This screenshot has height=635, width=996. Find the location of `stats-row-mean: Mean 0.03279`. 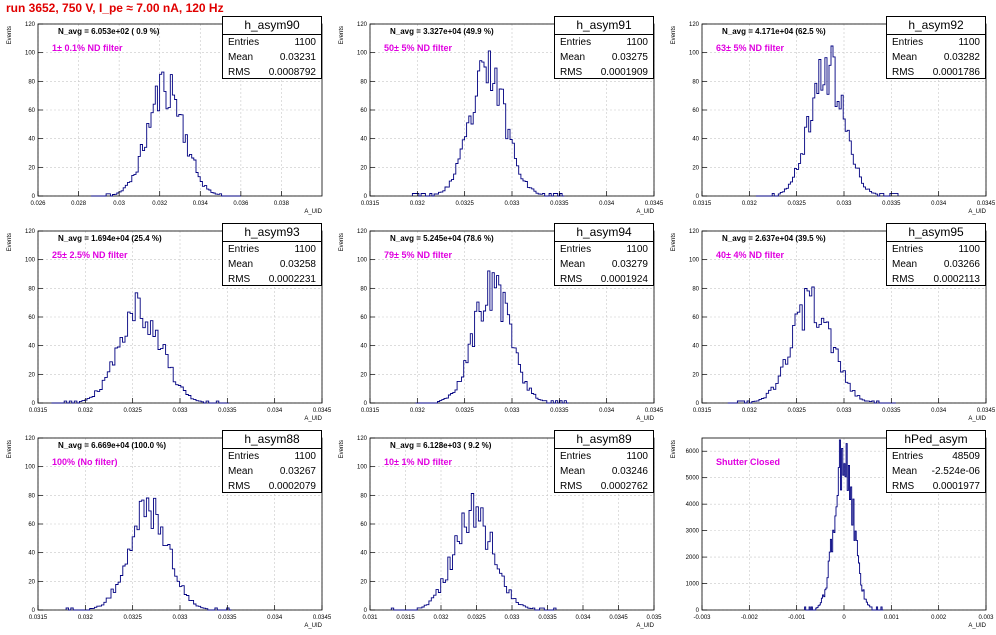

stats-row-mean: Mean 0.03279 is located at coordinates (604, 264).